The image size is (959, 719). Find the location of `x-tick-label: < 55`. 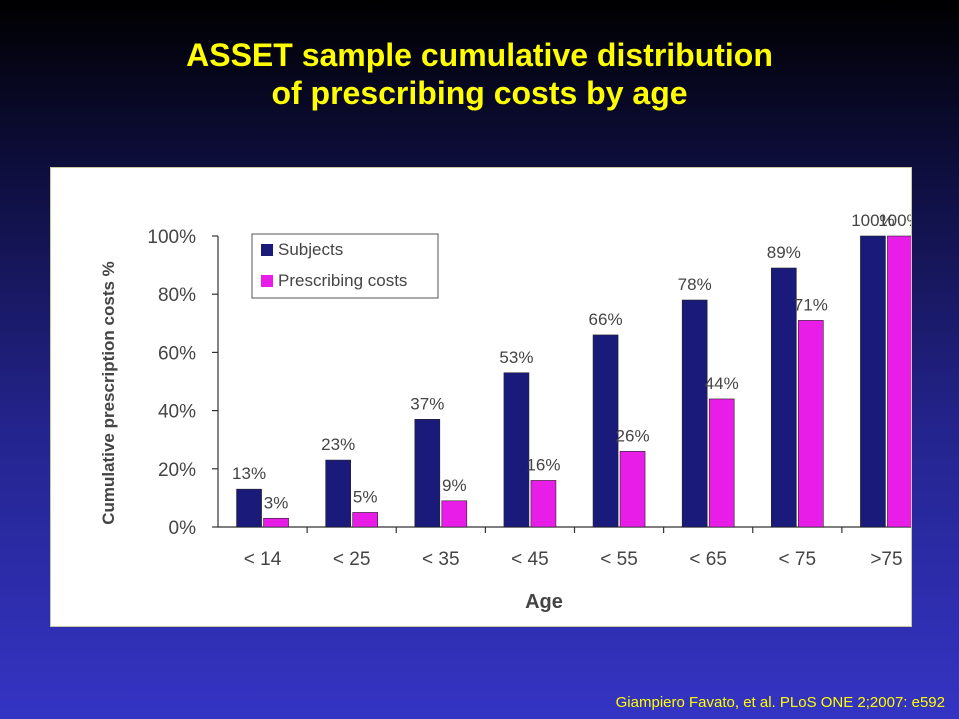

x-tick-label: < 55 is located at coordinates (619, 559).